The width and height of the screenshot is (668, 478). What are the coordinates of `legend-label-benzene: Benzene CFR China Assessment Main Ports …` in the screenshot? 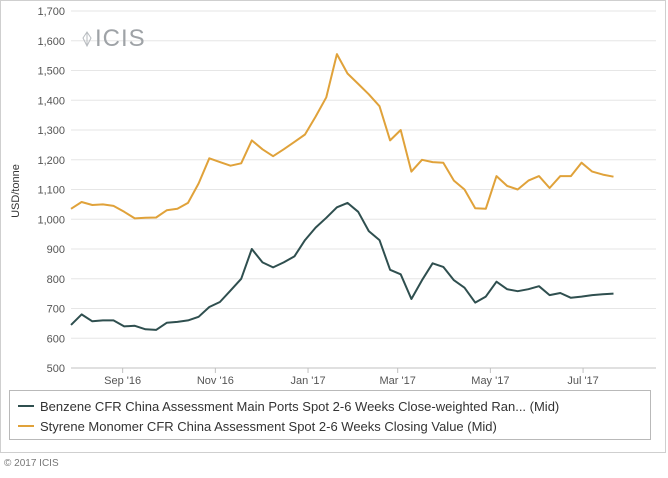 It's located at (300, 406).